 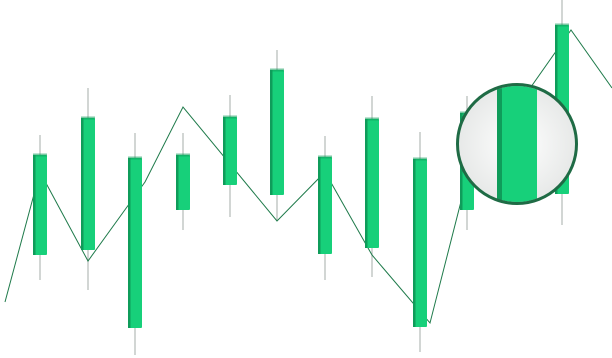 I want to click on magnifier-zoom-circle, so click(x=517, y=144).